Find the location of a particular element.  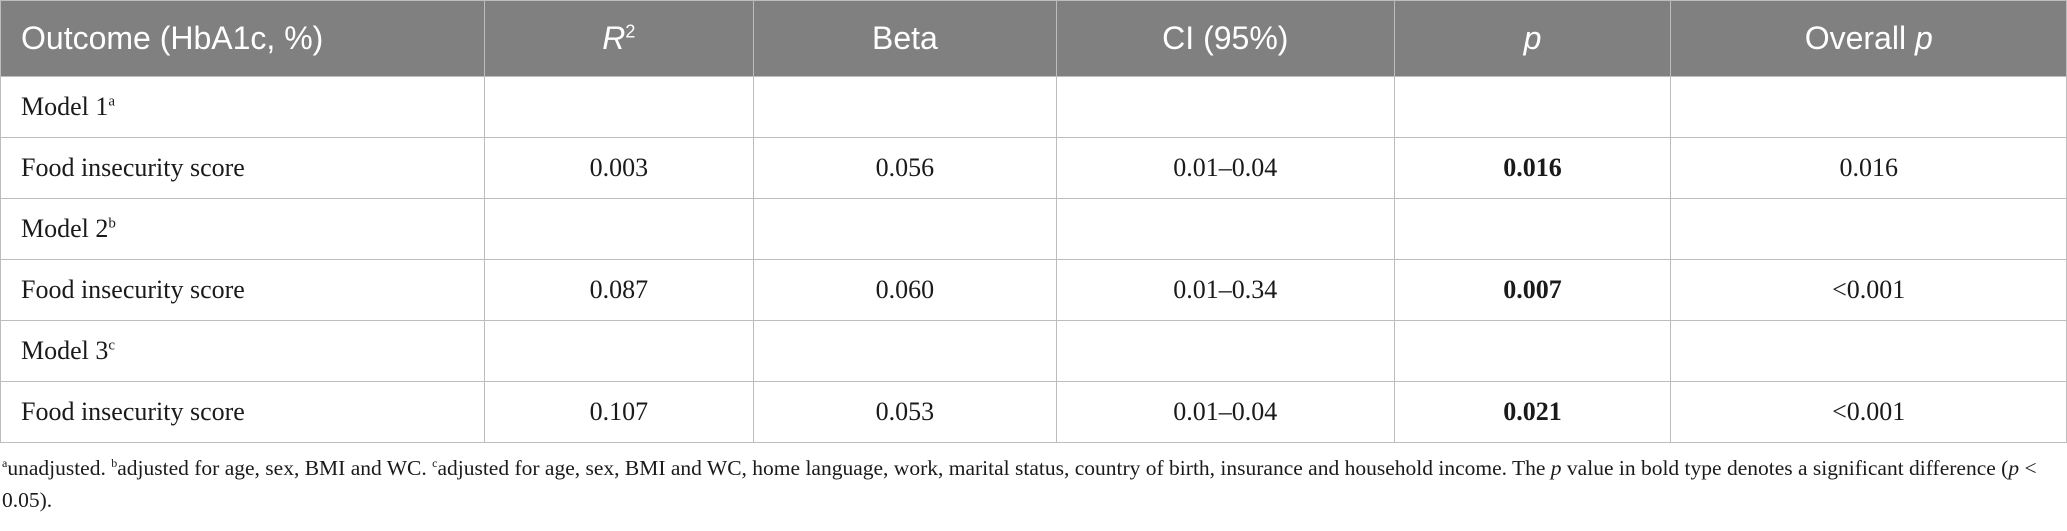

p-cell: 0.007 is located at coordinates (1532, 290).